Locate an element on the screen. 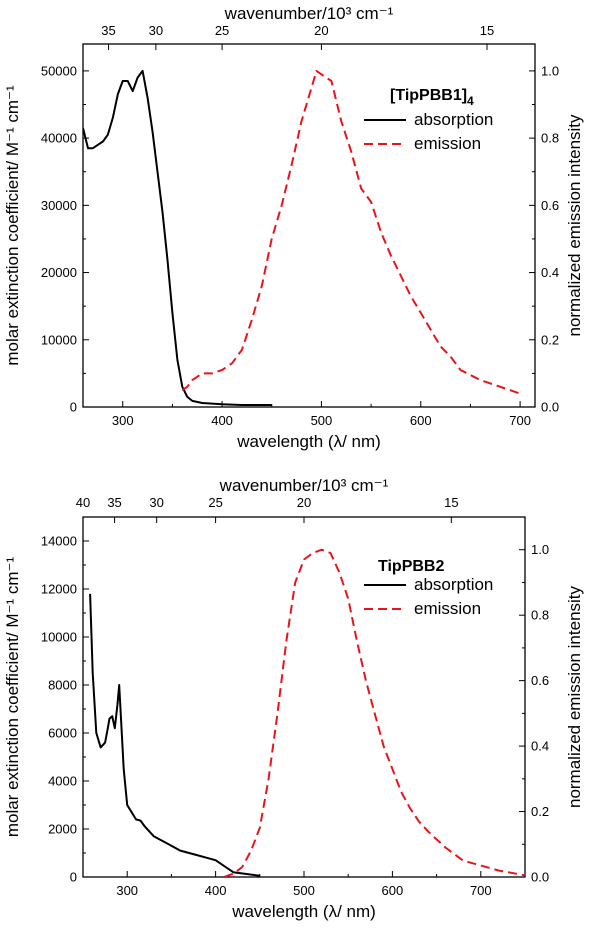  y-tick-label: 12000 is located at coordinates (59, 589).